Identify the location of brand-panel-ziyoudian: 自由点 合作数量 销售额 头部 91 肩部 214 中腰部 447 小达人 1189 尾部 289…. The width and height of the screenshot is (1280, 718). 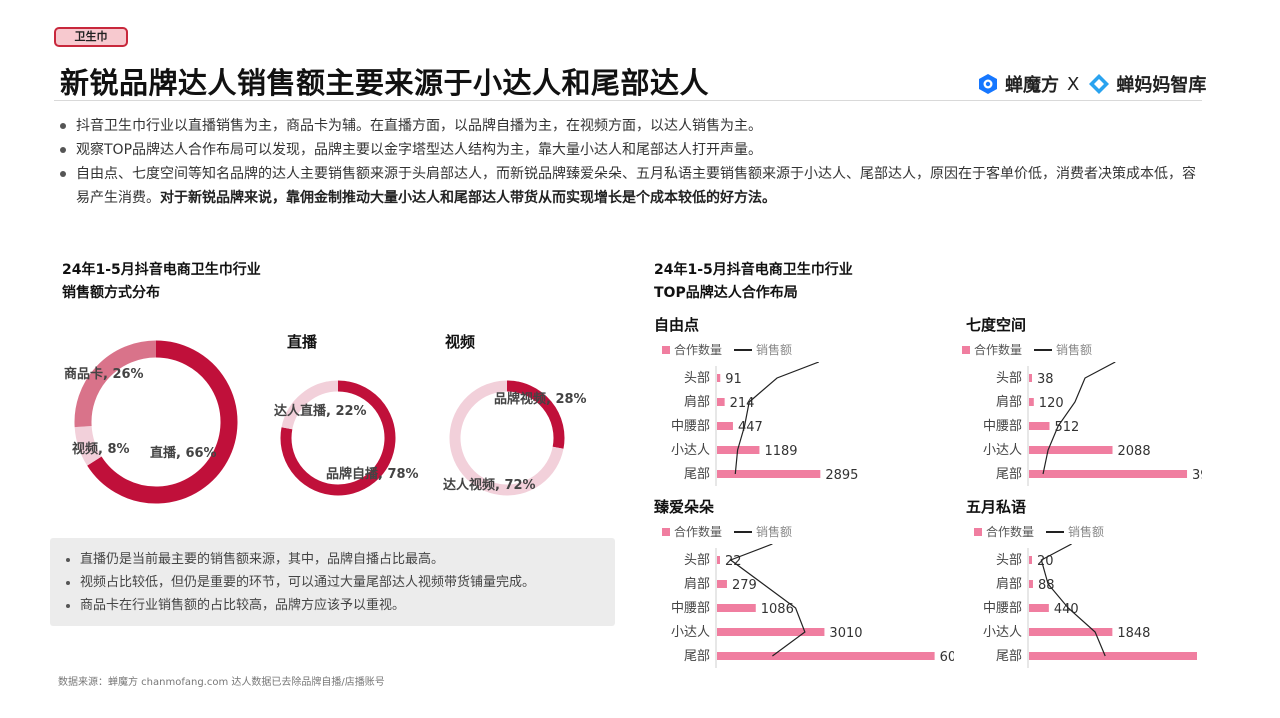
(804, 401).